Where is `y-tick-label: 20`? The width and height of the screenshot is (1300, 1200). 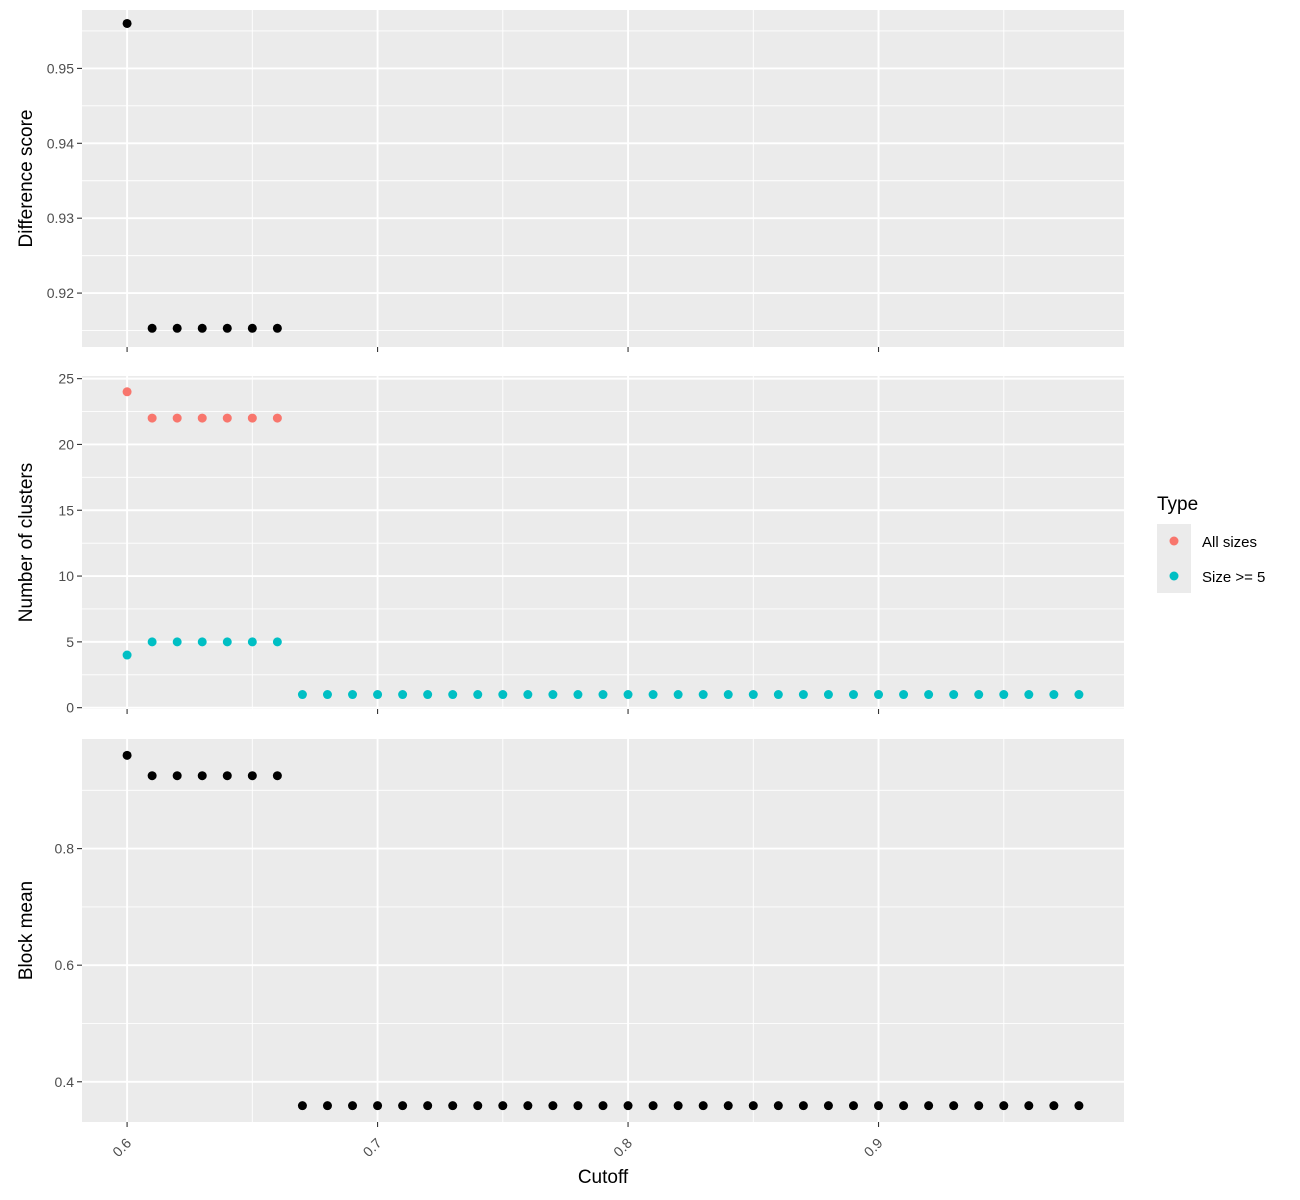 y-tick-label: 20 is located at coordinates (66, 444).